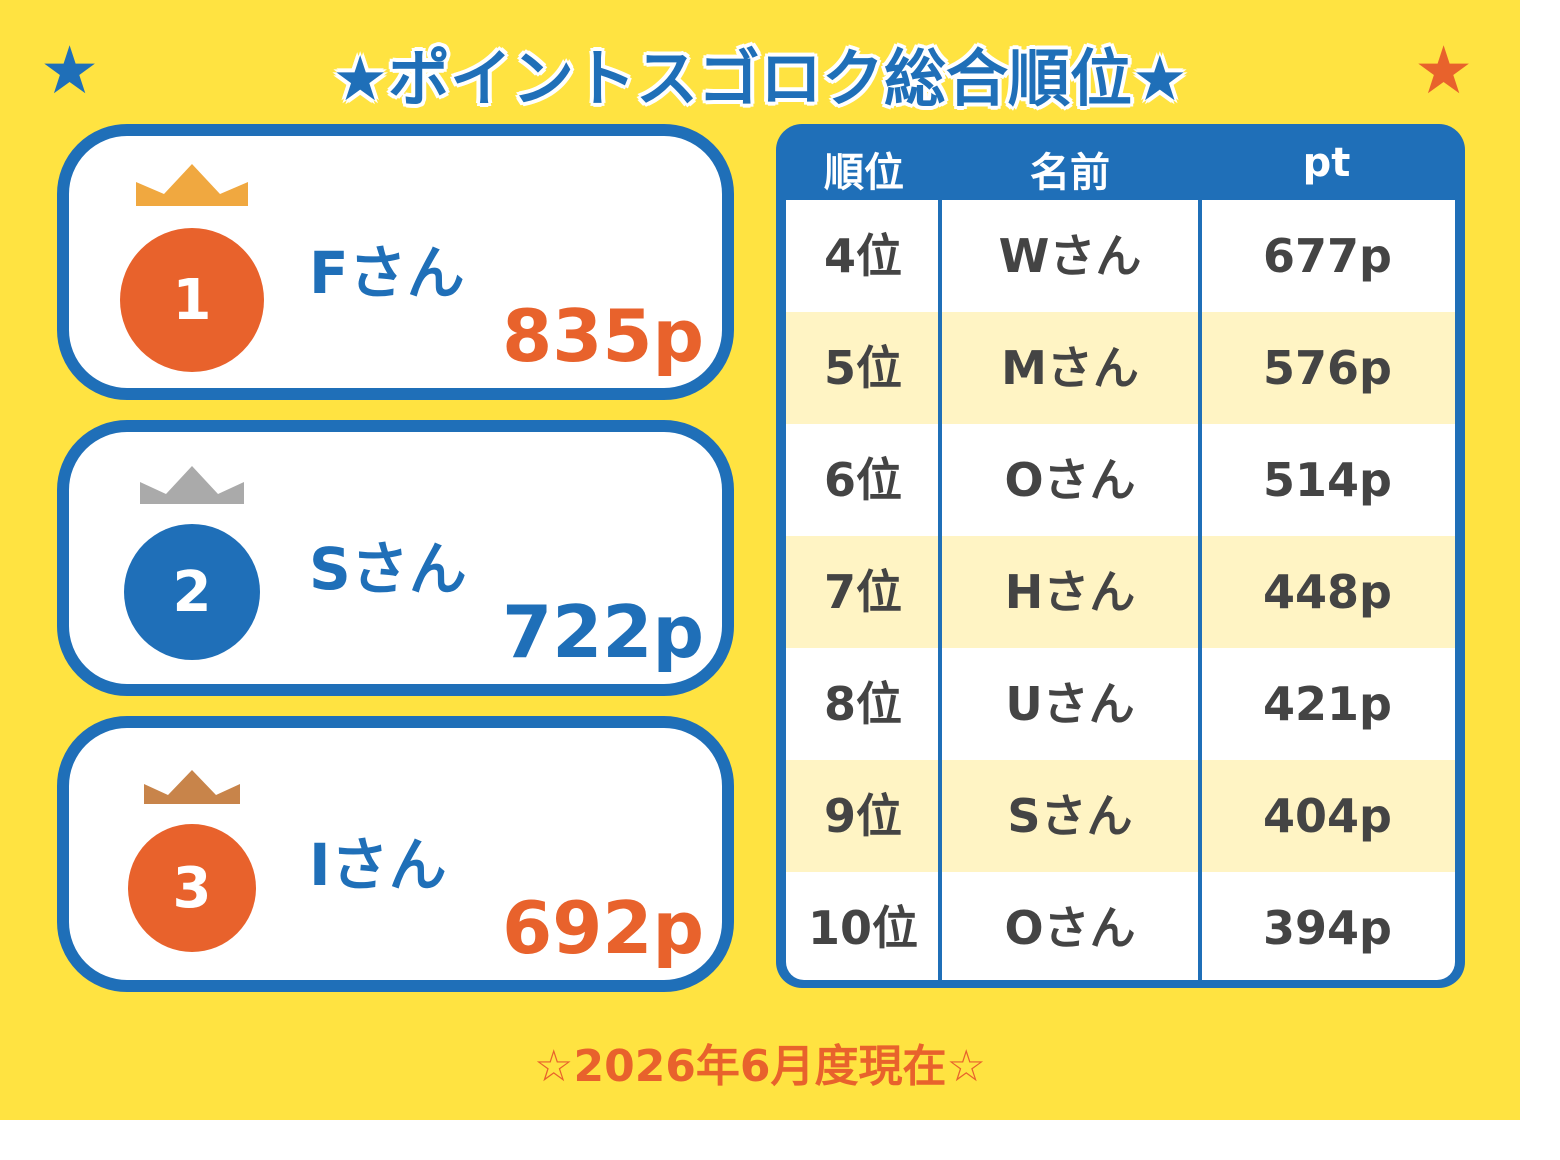 The width and height of the screenshot is (1560, 1160). Describe the element at coordinates (862, 256) in the screenshot. I see `row-rank: 4位` at that location.